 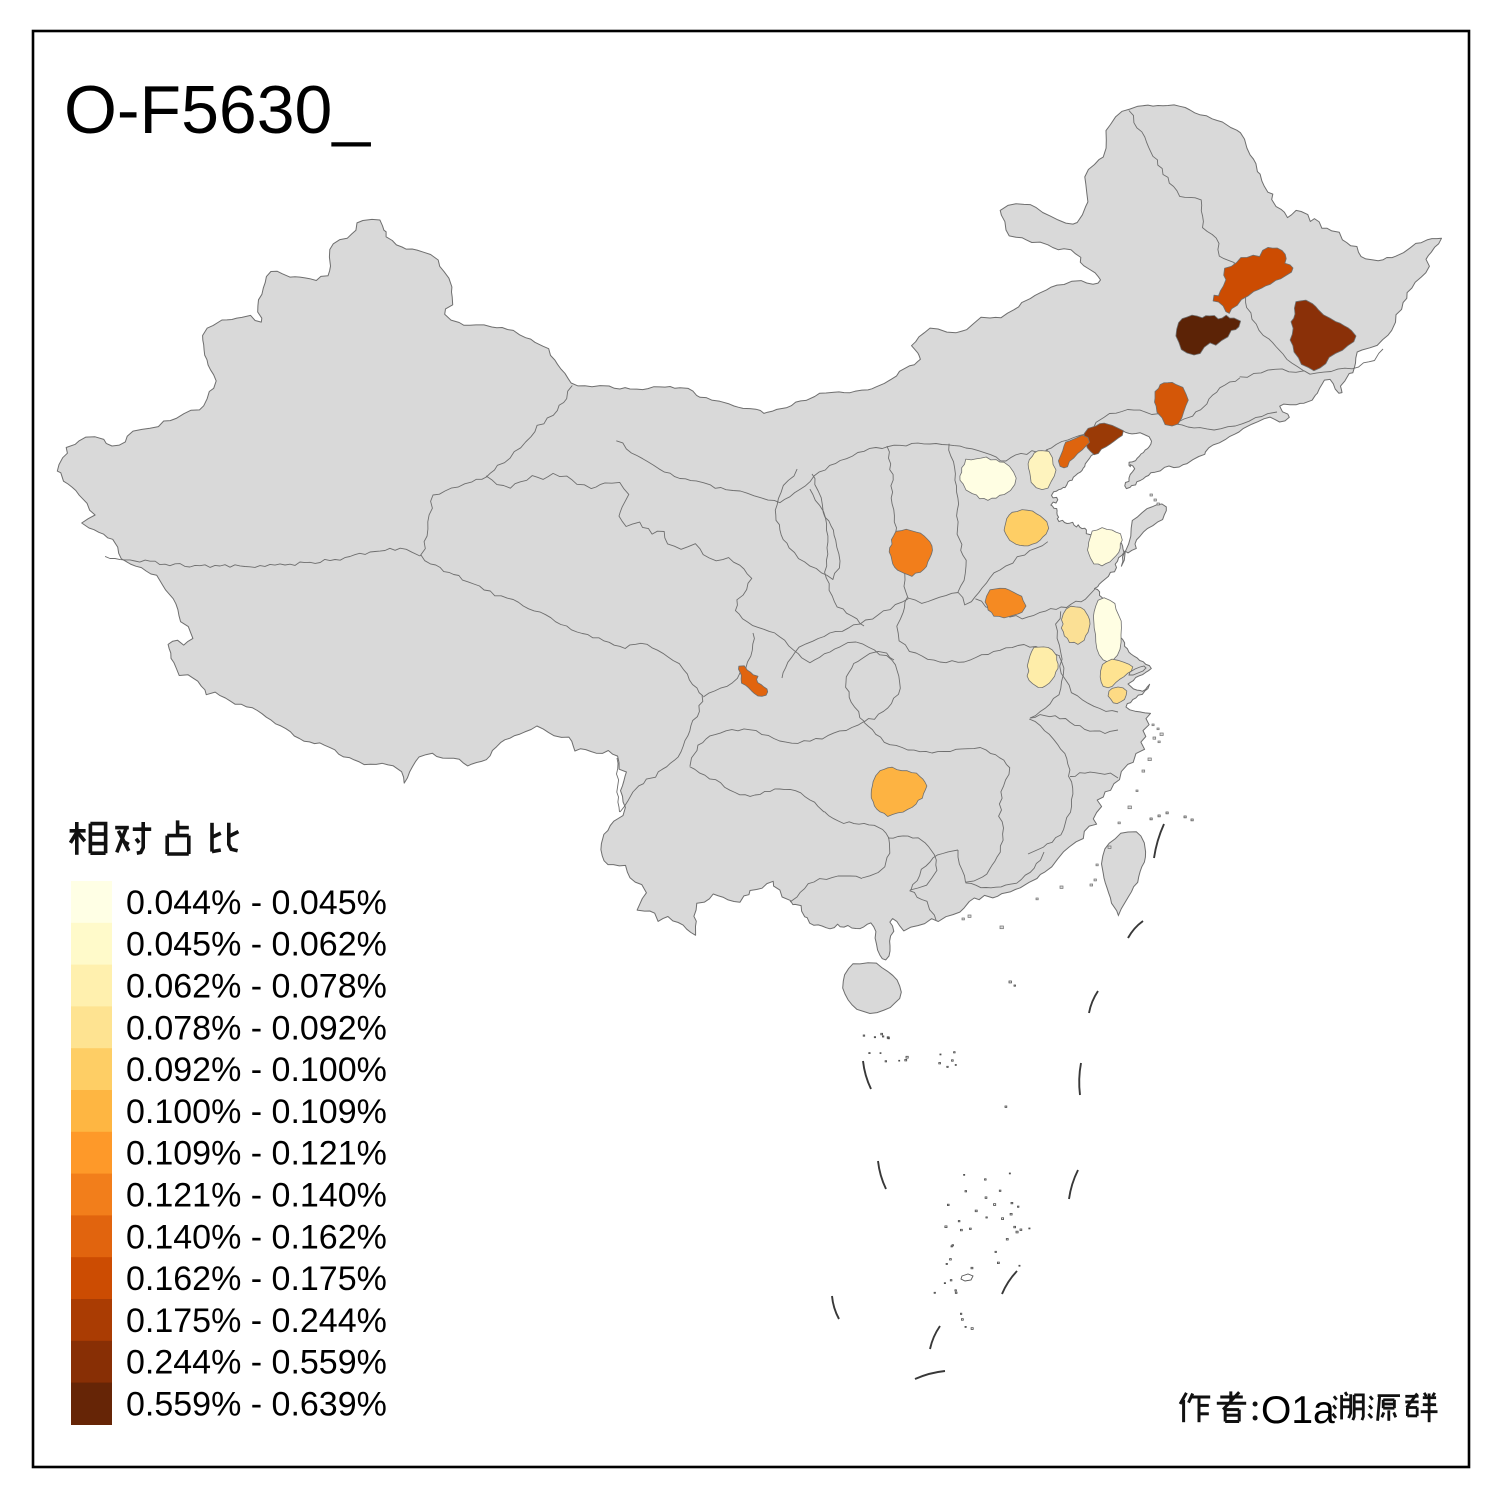 I want to click on svg-text: 0.244% - 0.559%, so click(x=256, y=1363).